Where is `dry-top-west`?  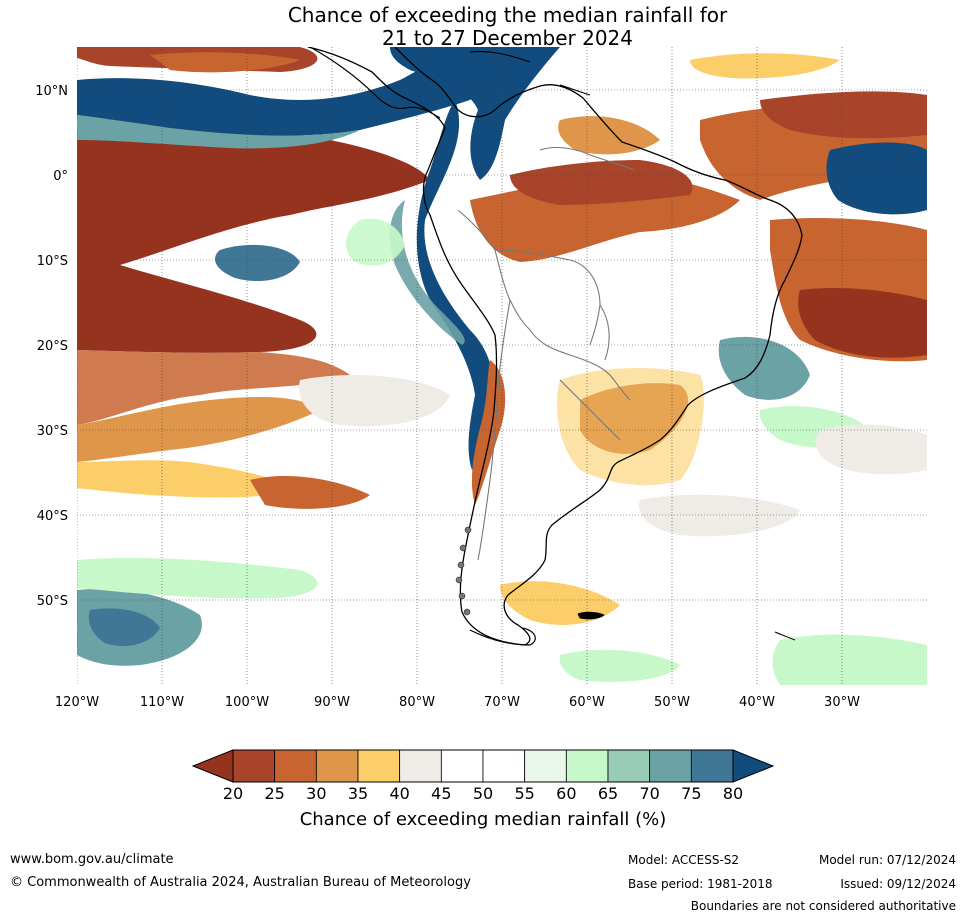 dry-top-west is located at coordinates (225, 62).